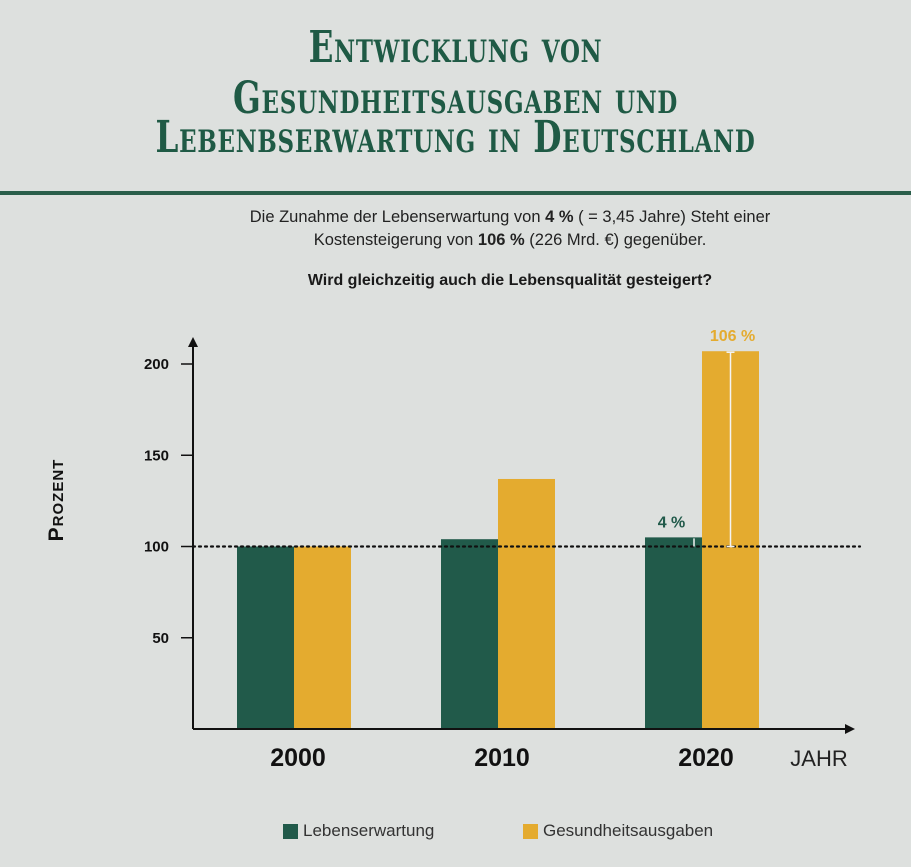 The image size is (911, 867). What do you see at coordinates (615, 240) in the screenshot?
I see `subtitle-text: (226 Mrd. €) gegenüber.` at bounding box center [615, 240].